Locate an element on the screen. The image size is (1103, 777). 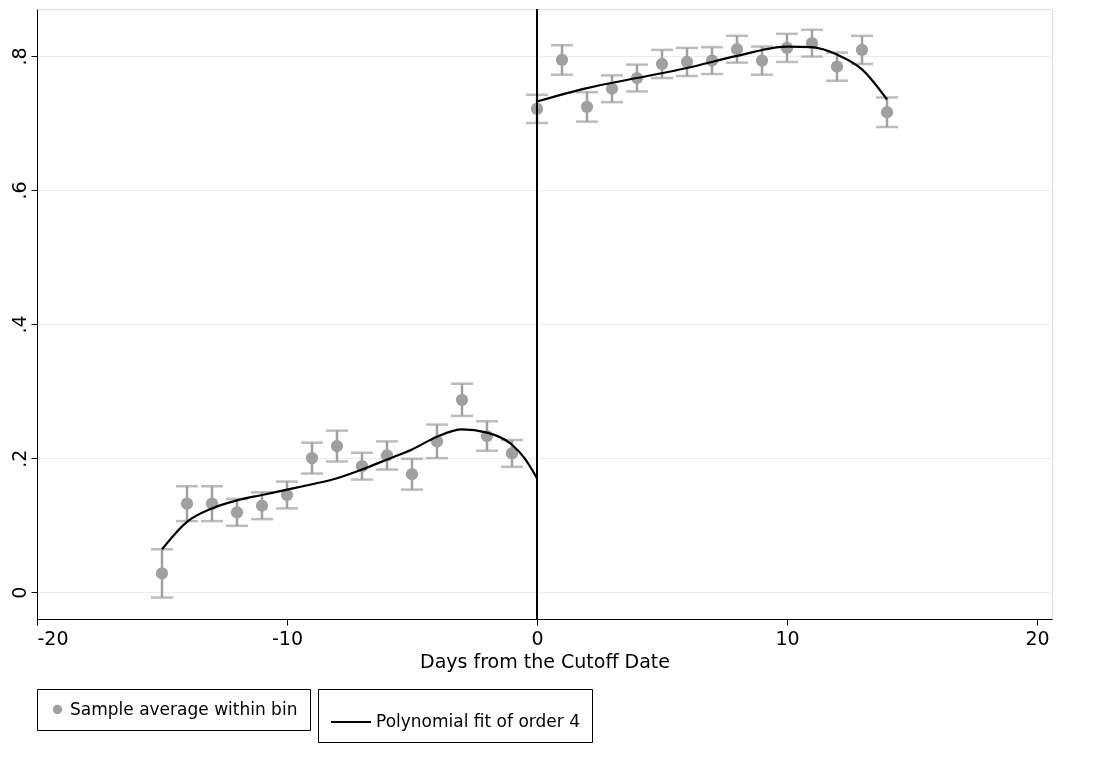
x-axis-title: Days from the Cutoff Date is located at coordinates (545, 660).